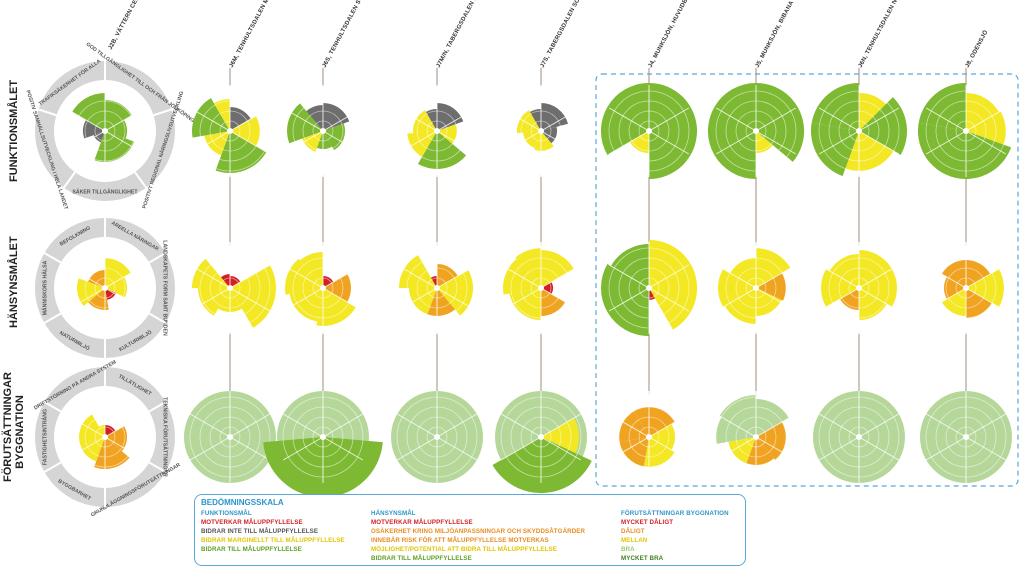 This screenshot has height=575, width=1024. I want to click on legend-item: DÅLIGT, so click(633, 531).